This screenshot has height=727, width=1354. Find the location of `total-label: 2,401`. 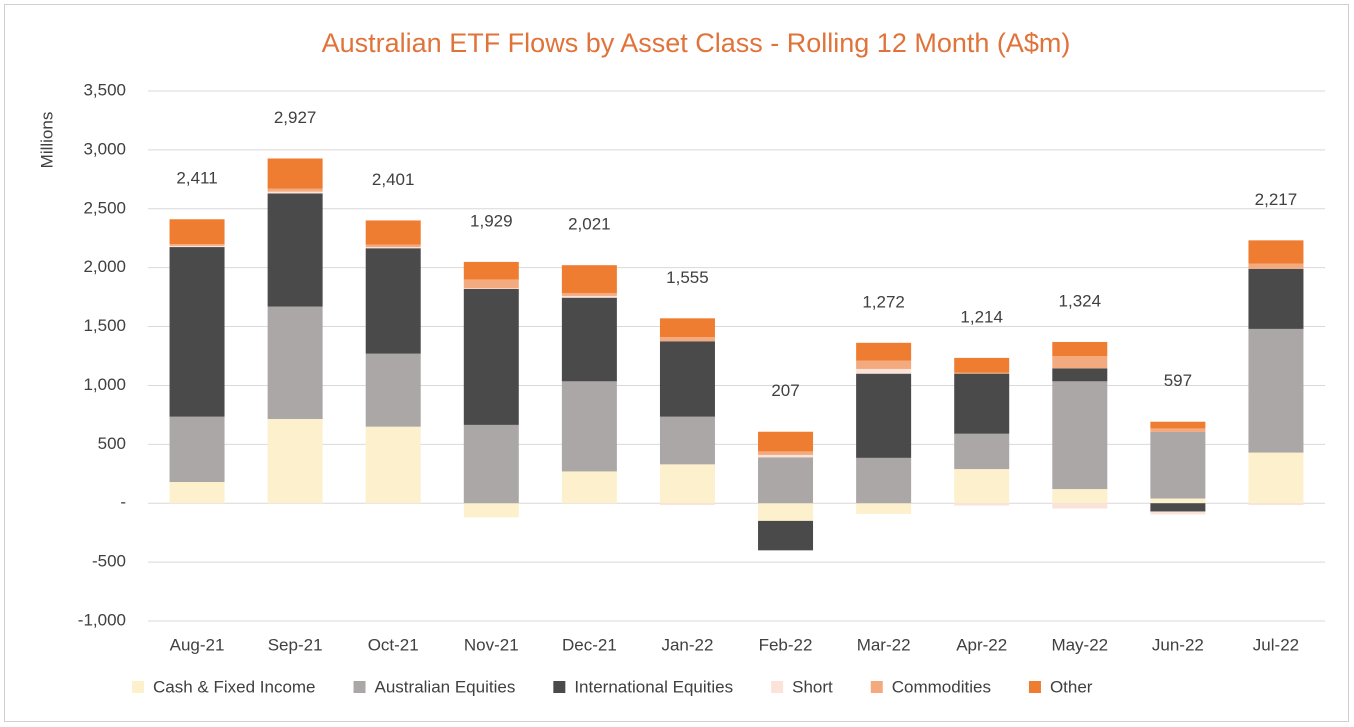

total-label: 2,401 is located at coordinates (393, 179).